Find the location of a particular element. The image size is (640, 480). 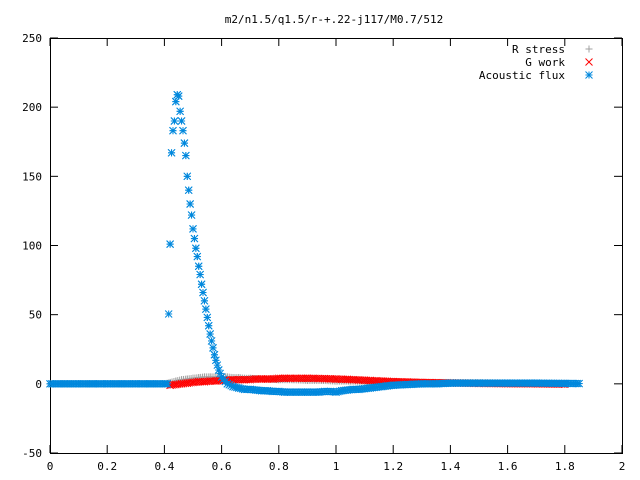

y-tick-label: -50 is located at coordinates (32, 453).